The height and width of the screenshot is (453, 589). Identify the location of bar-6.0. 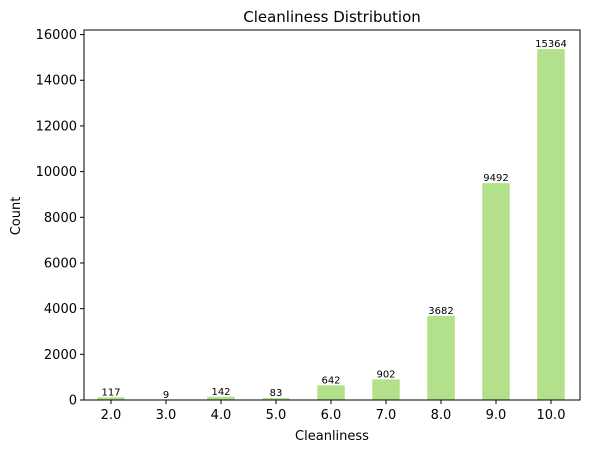
(331, 392).